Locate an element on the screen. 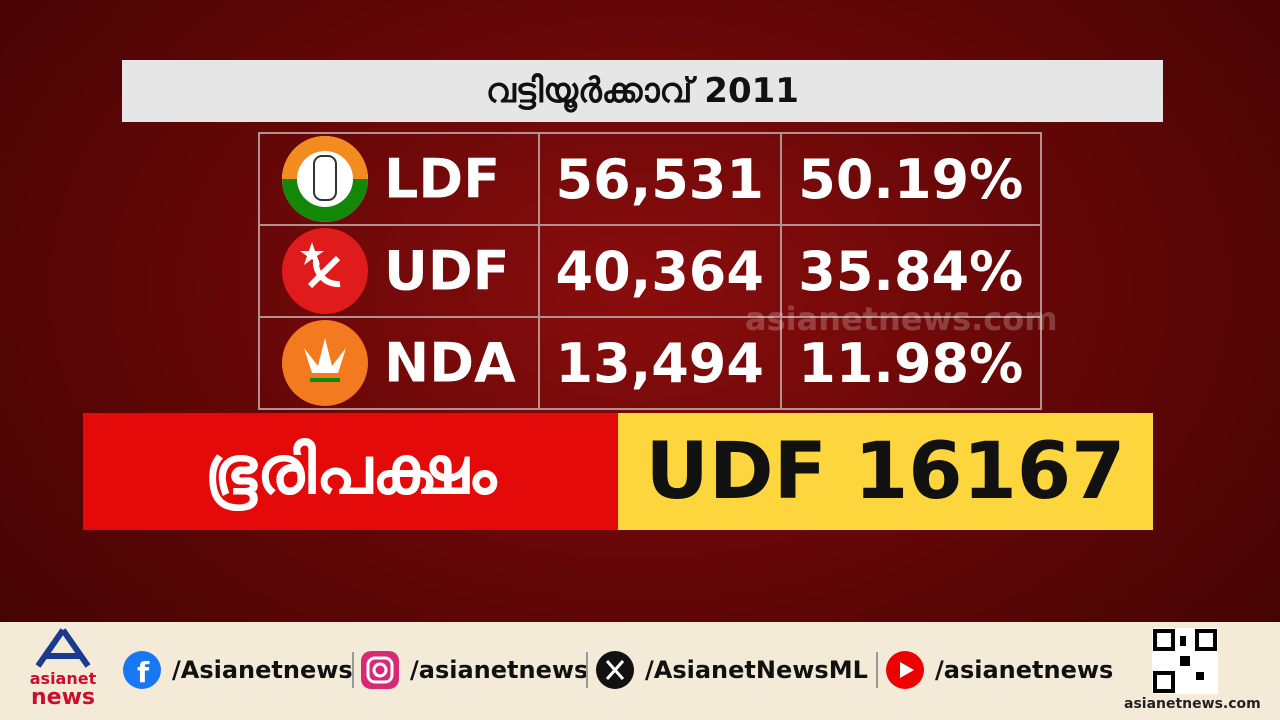 This screenshot has width=1280, height=720. social: /AsianetNewsML is located at coordinates (731, 670).